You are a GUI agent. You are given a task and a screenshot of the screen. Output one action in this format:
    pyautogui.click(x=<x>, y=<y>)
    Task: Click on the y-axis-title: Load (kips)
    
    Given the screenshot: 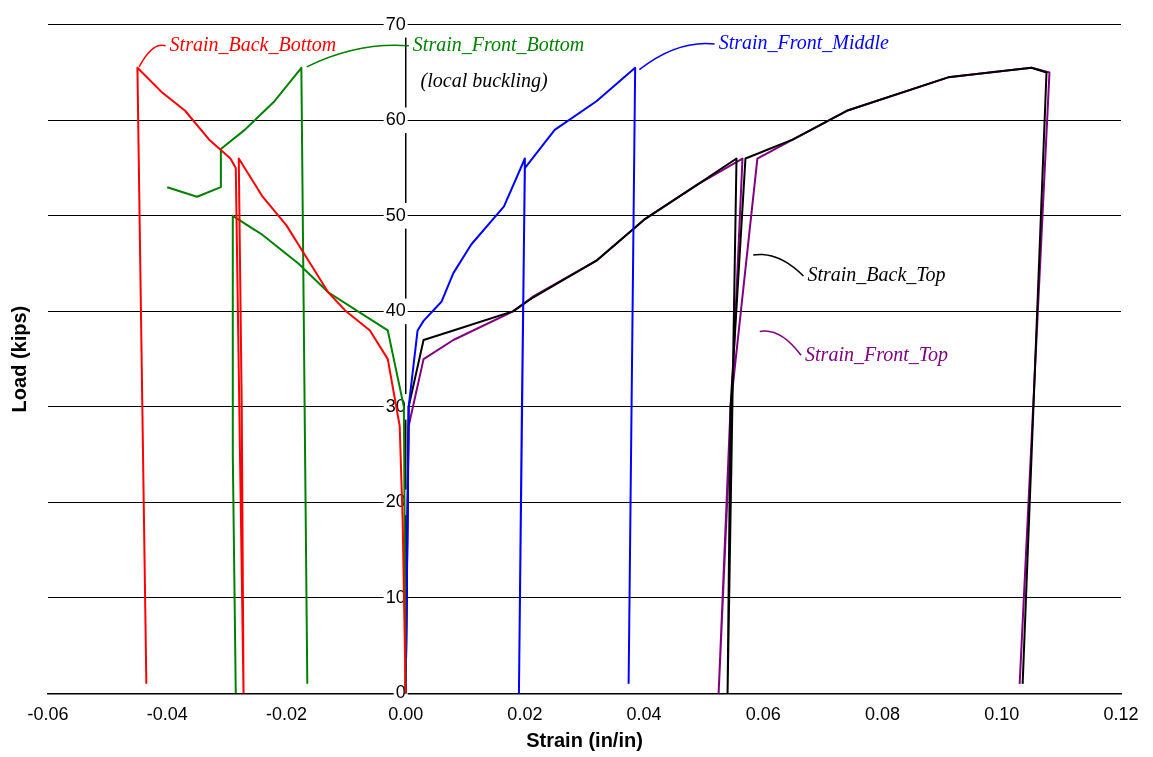 What is the action you would take?
    pyautogui.click(x=18, y=359)
    